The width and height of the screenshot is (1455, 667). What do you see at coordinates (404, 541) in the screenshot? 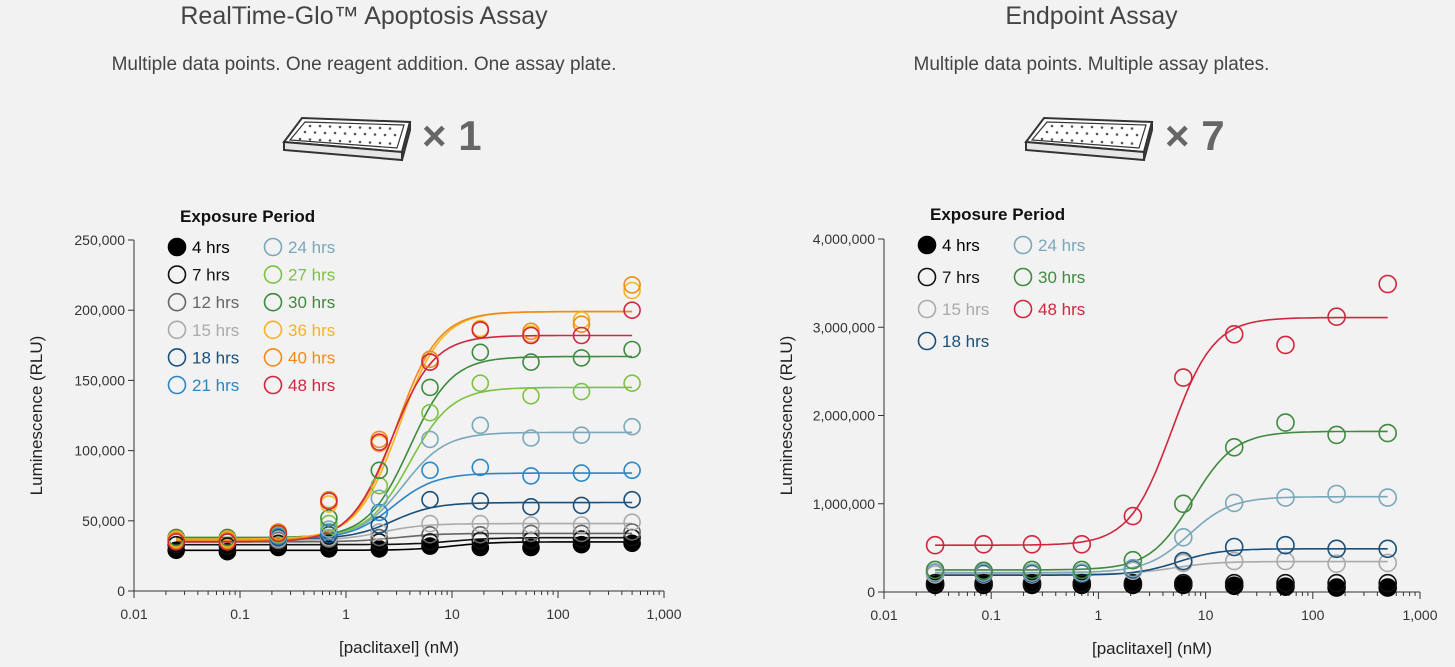
I see `fit-curve-7-hrs` at bounding box center [404, 541].